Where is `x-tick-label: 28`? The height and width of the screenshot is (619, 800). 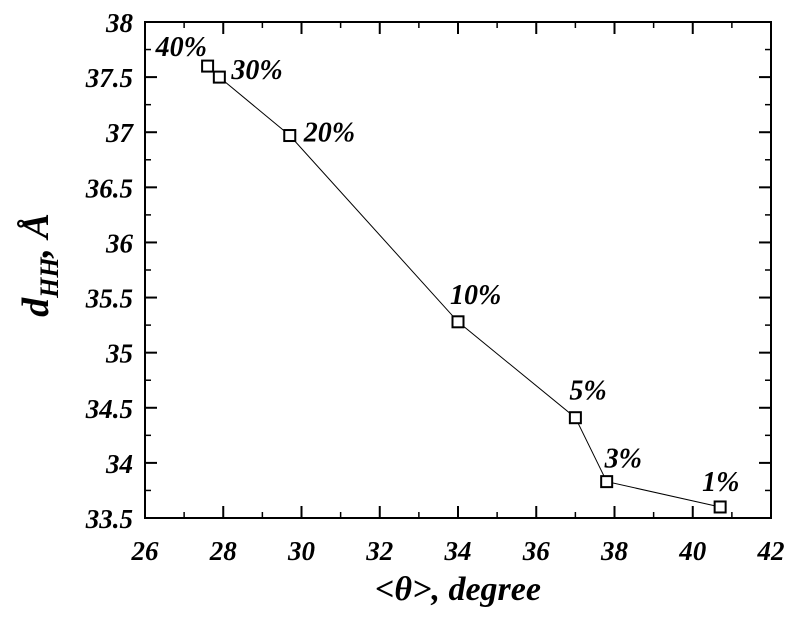 x-tick-label: 28 is located at coordinates (223, 551).